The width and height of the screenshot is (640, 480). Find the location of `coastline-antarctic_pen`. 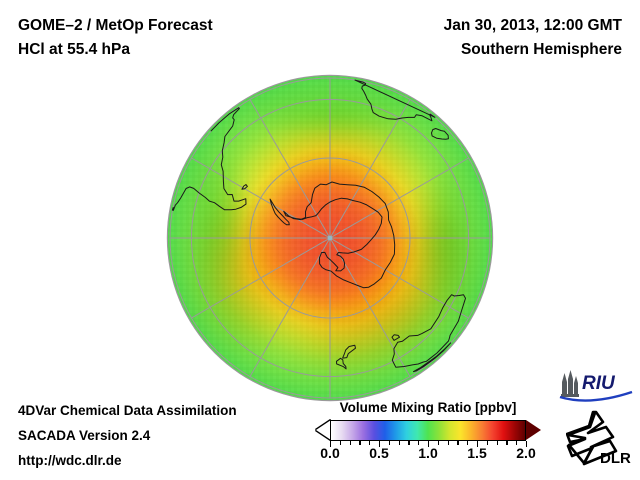

coastline-antarctic_pen is located at coordinates (279, 212).